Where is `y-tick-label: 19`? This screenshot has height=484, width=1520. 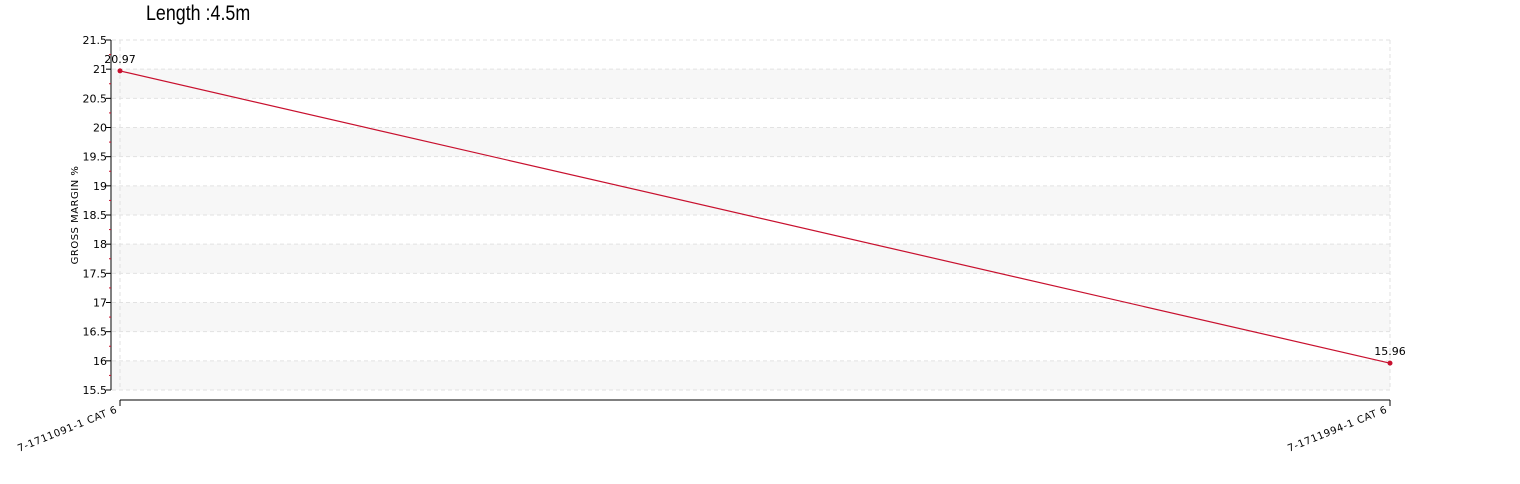
y-tick-label: 19 is located at coordinates (100, 186).